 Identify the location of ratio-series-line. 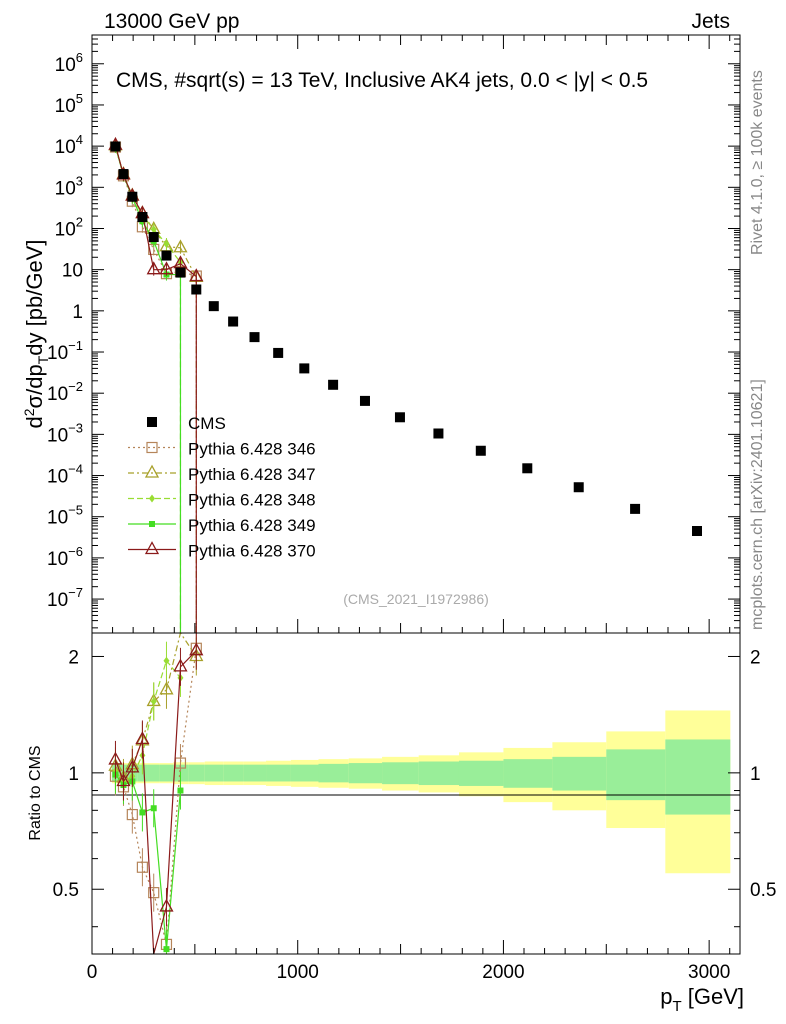
(155, 802).